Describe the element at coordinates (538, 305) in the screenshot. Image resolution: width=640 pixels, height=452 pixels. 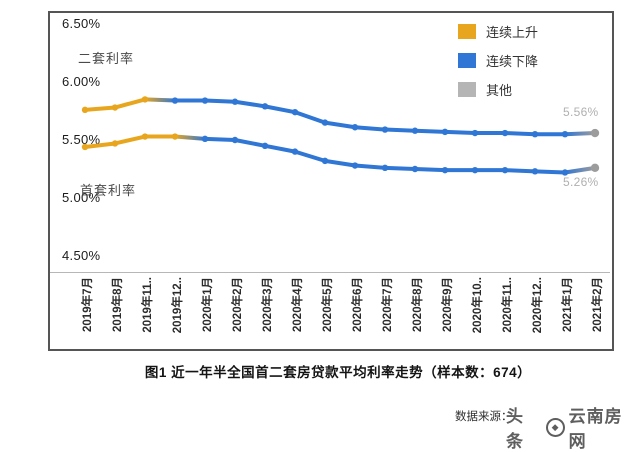
I see `x-tick-label: 2020年12..` at that location.